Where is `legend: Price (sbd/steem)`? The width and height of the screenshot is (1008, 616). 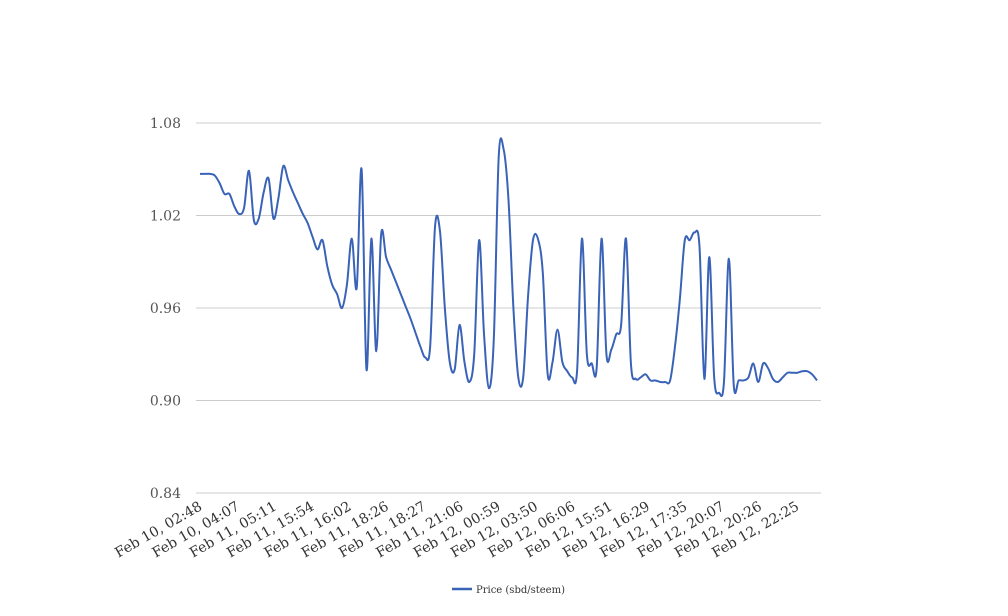
legend: Price (sbd/steem) is located at coordinates (508, 590).